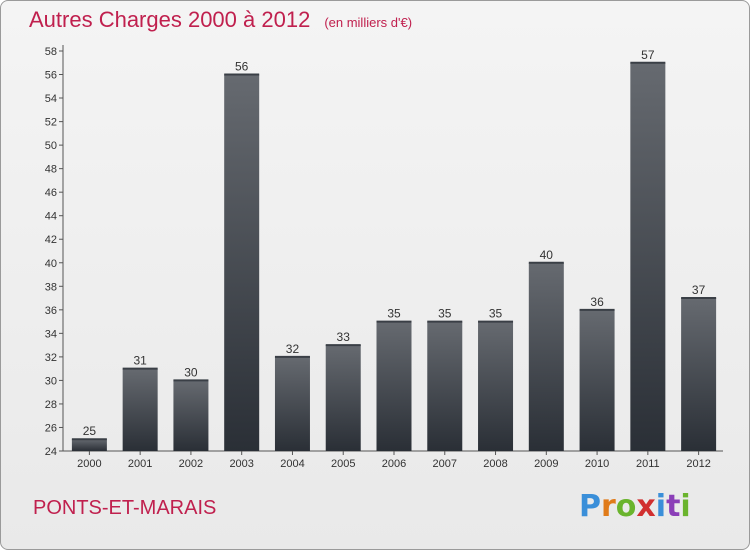  What do you see at coordinates (51, 217) in the screenshot?
I see `y-tick-label: 44` at bounding box center [51, 217].